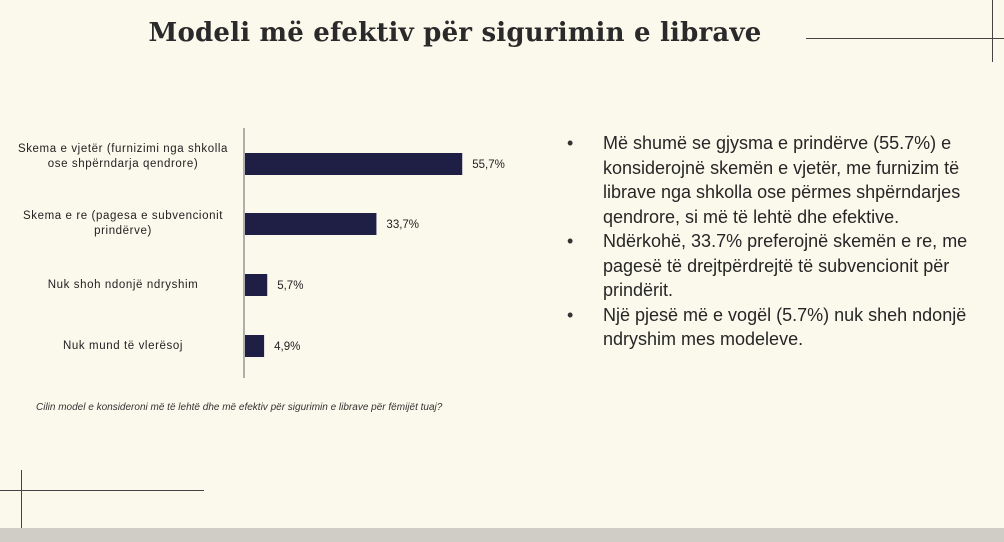  What do you see at coordinates (488, 165) in the screenshot?
I see `bar-value-label: 55,7%` at bounding box center [488, 165].